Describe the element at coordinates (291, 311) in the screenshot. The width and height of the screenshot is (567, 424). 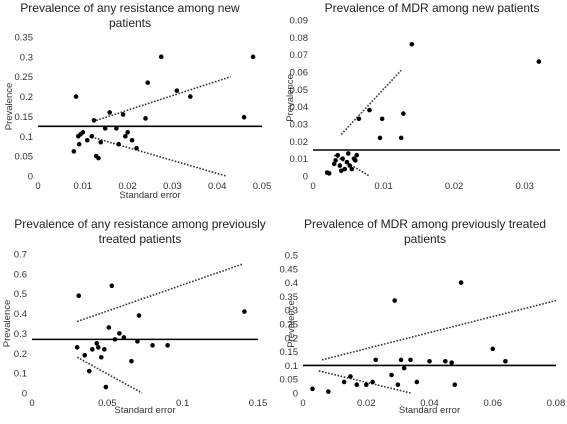
I see `panel-4-y-tick-label: 0.3` at that location.